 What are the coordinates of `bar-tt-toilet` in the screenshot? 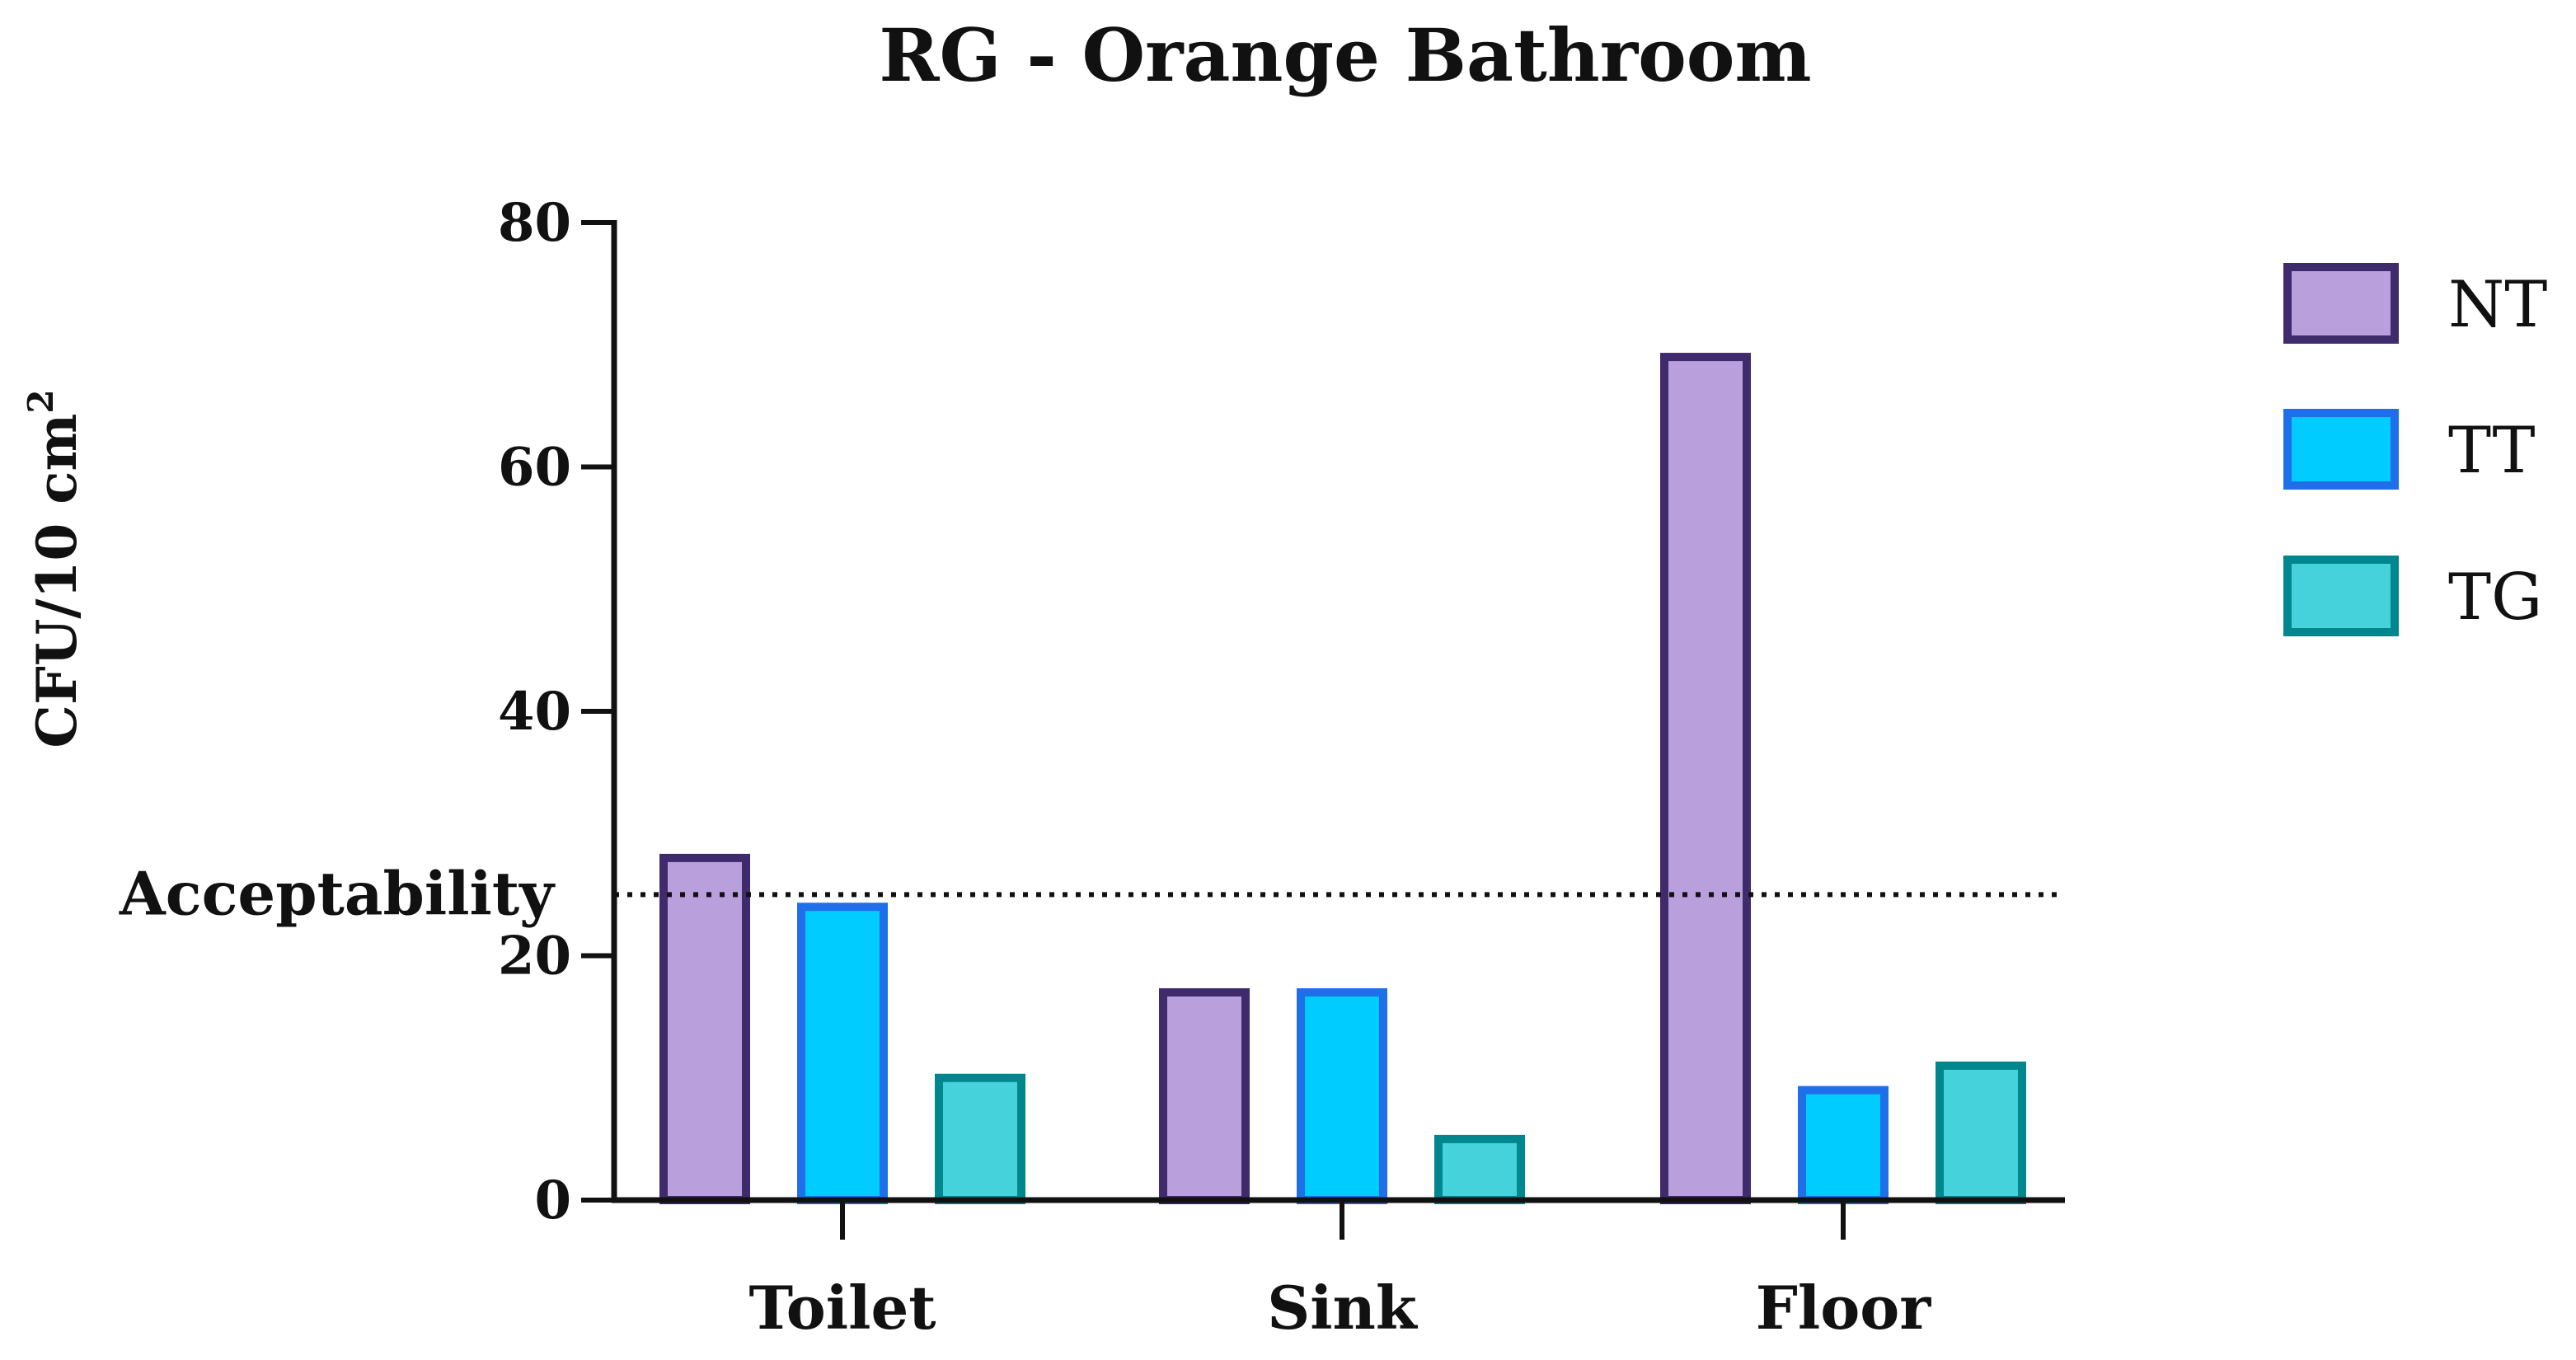 It's located at (843, 1053).